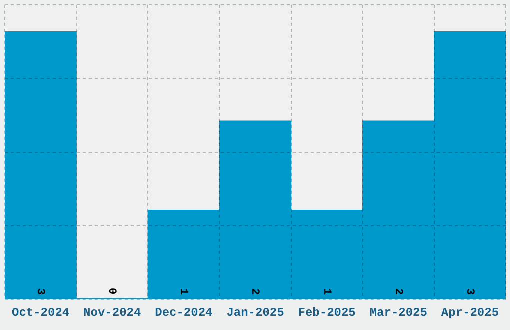  Describe the element at coordinates (184, 313) in the screenshot. I see `x-tick-label: Dec-2024` at that location.